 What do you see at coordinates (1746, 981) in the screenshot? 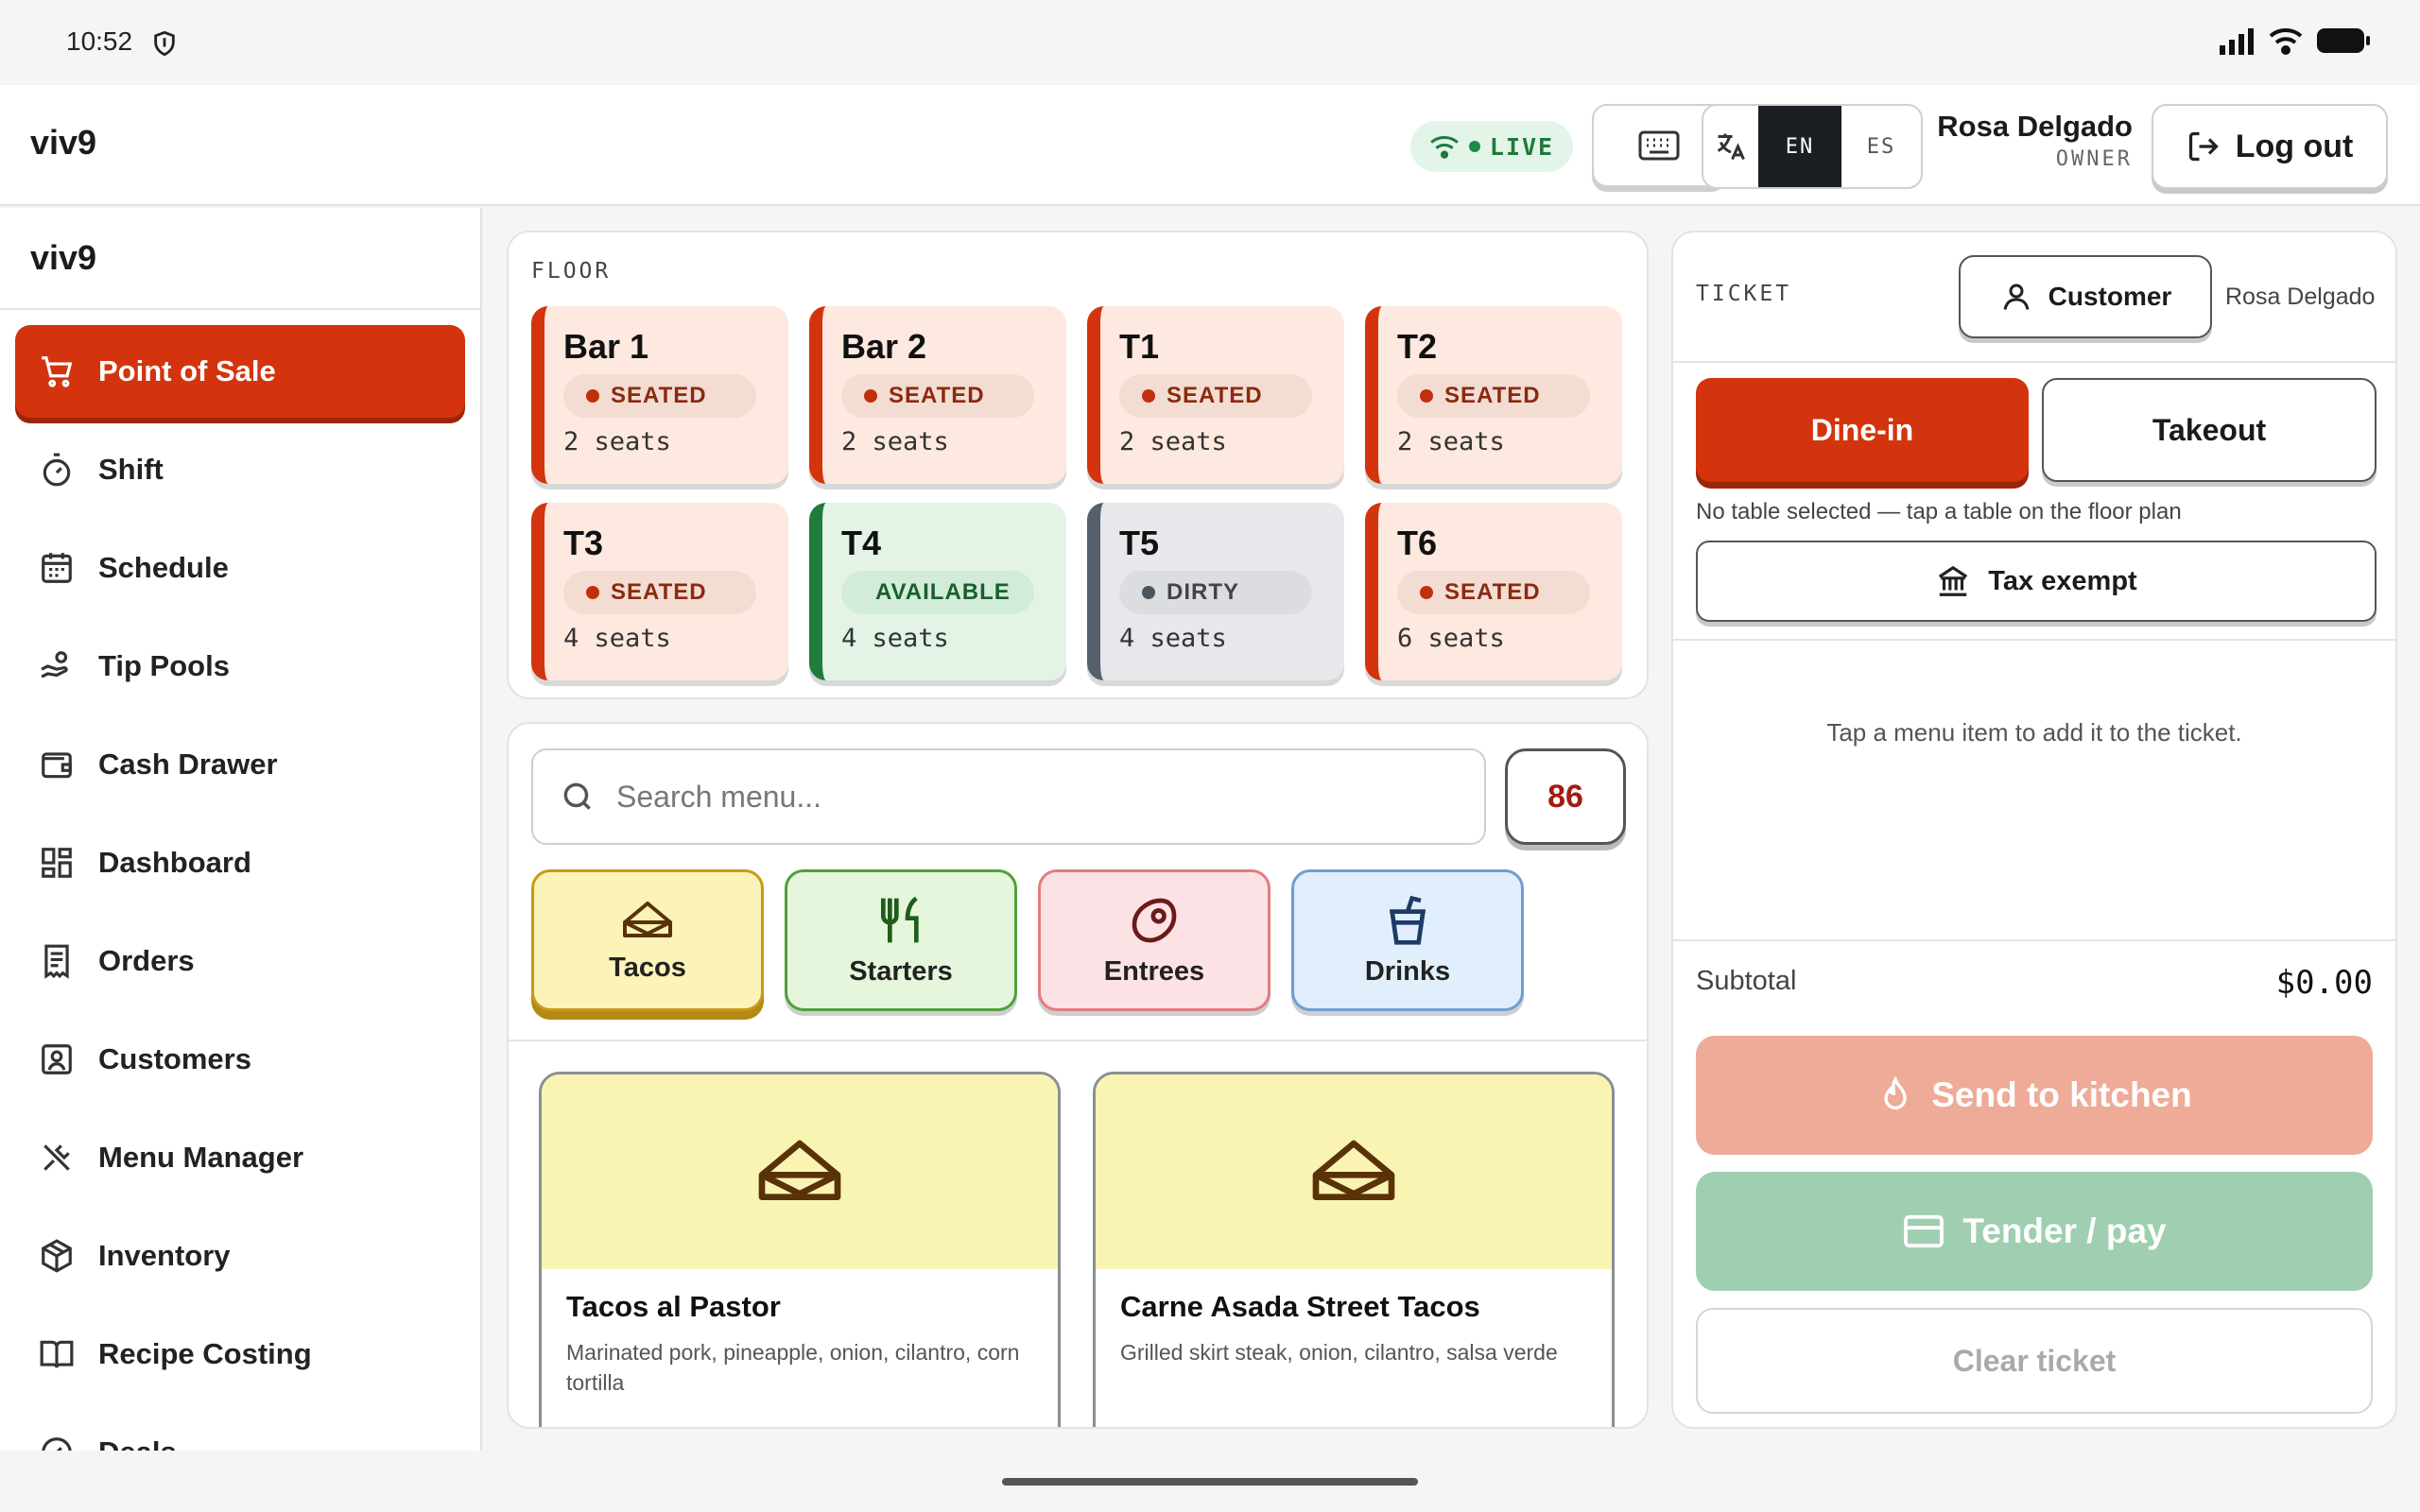
I see `subtotal-label: Subtotal` at bounding box center [1746, 981].